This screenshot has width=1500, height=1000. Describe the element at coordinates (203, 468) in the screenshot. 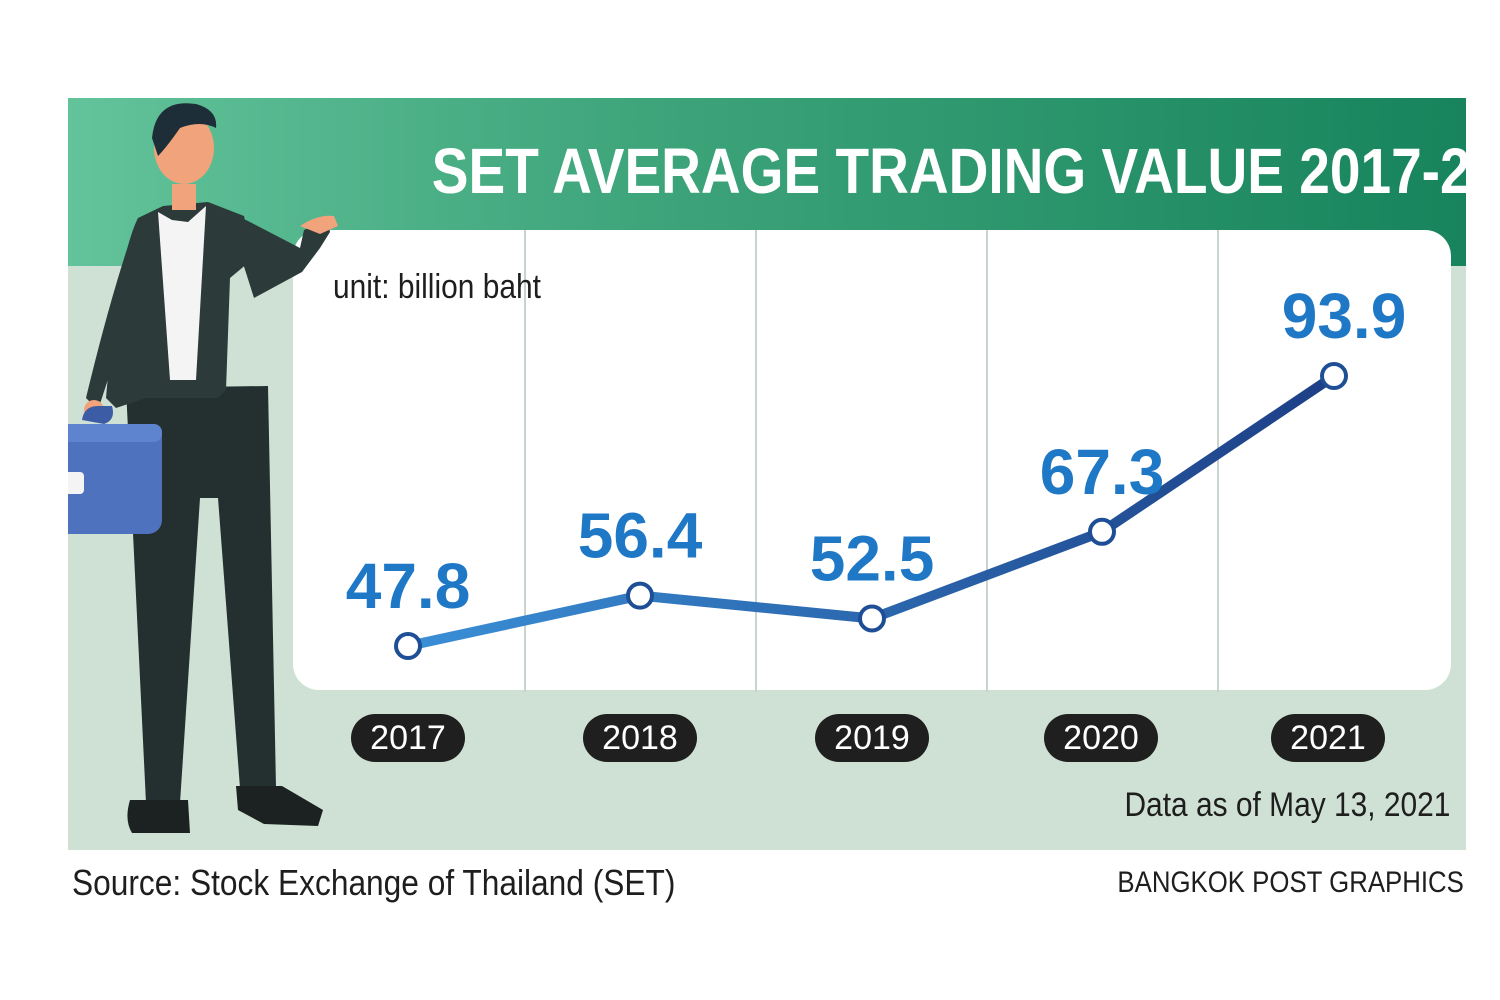

I see `businessman-with-briefcase-icon` at that location.